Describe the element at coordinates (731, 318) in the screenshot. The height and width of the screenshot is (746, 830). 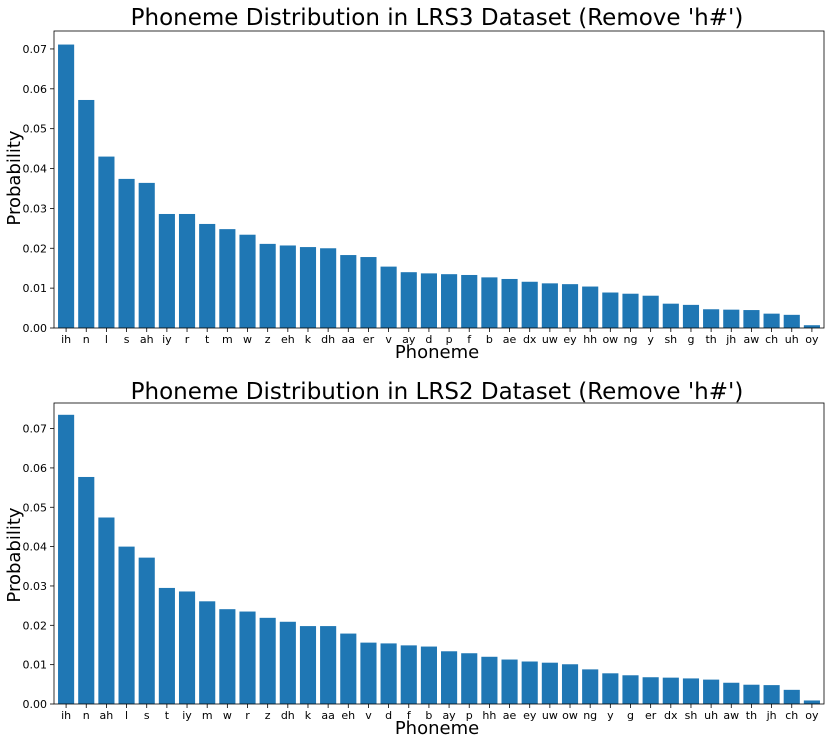
I see `bar-jh` at that location.